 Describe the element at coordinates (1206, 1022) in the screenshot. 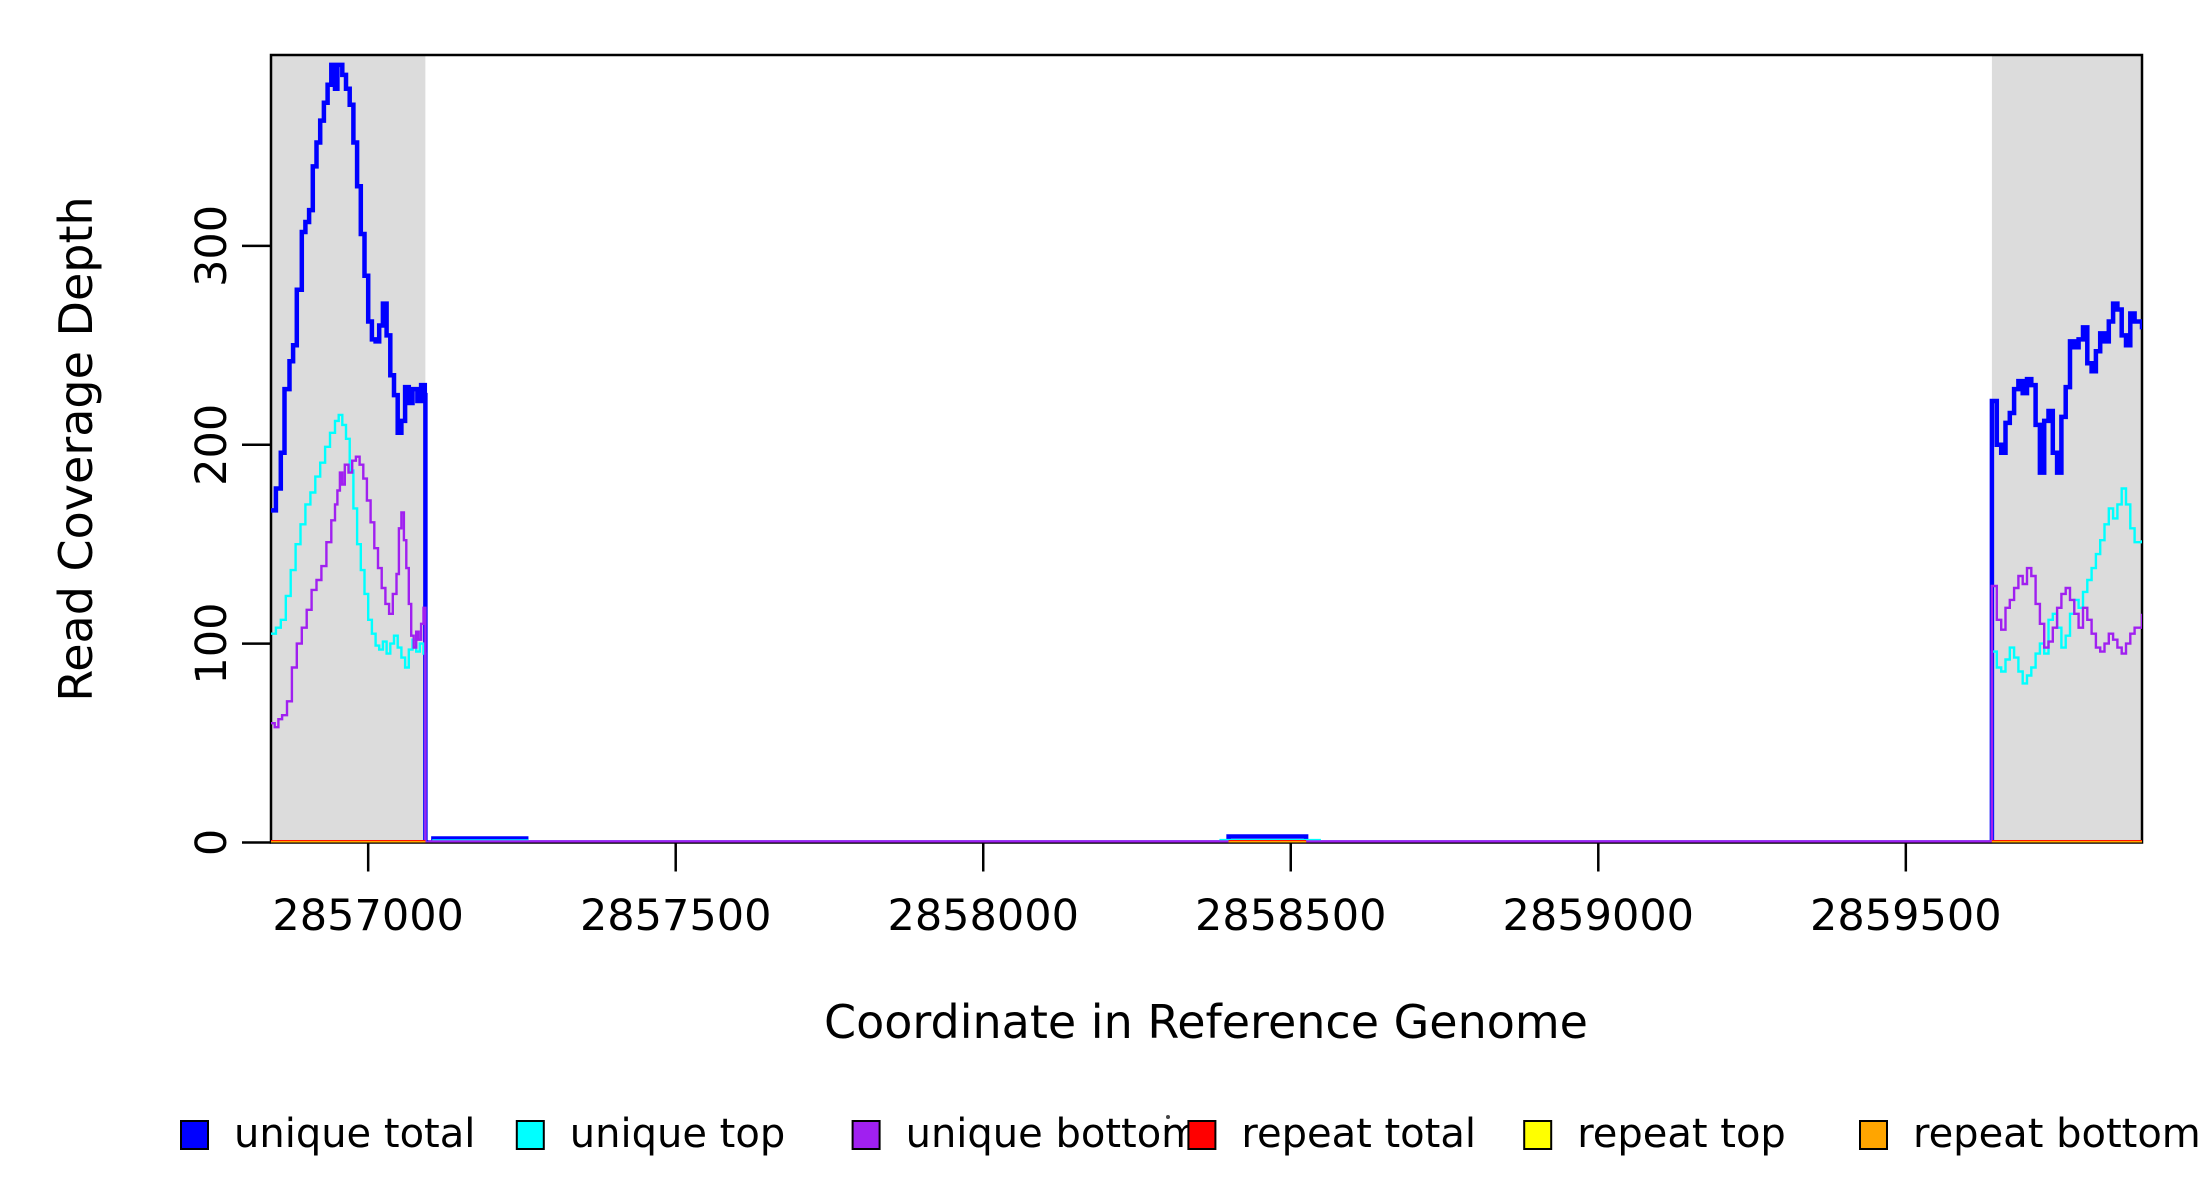

I see `x-axis-title: Coordinate in Reference Genome` at that location.